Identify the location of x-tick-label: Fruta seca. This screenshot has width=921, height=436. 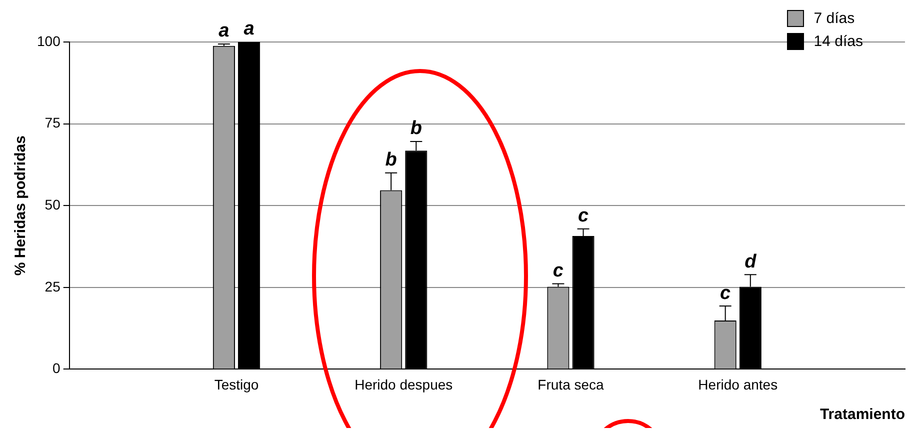
(571, 384).